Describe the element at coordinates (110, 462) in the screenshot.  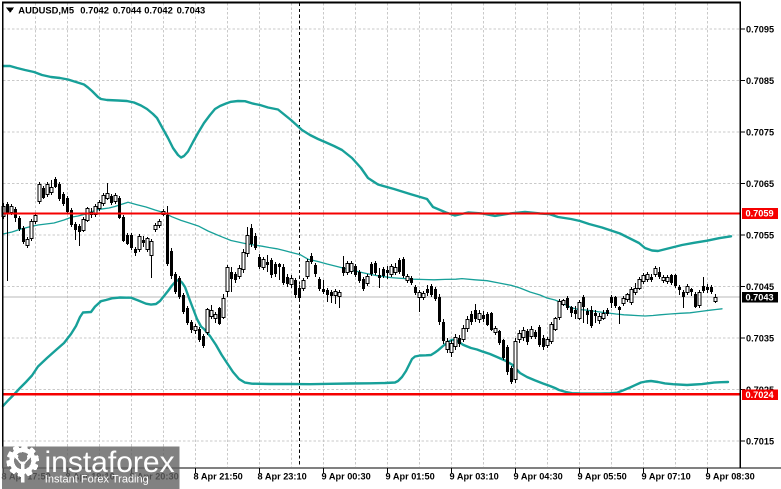
I see `svg-text: instaforex` at that location.